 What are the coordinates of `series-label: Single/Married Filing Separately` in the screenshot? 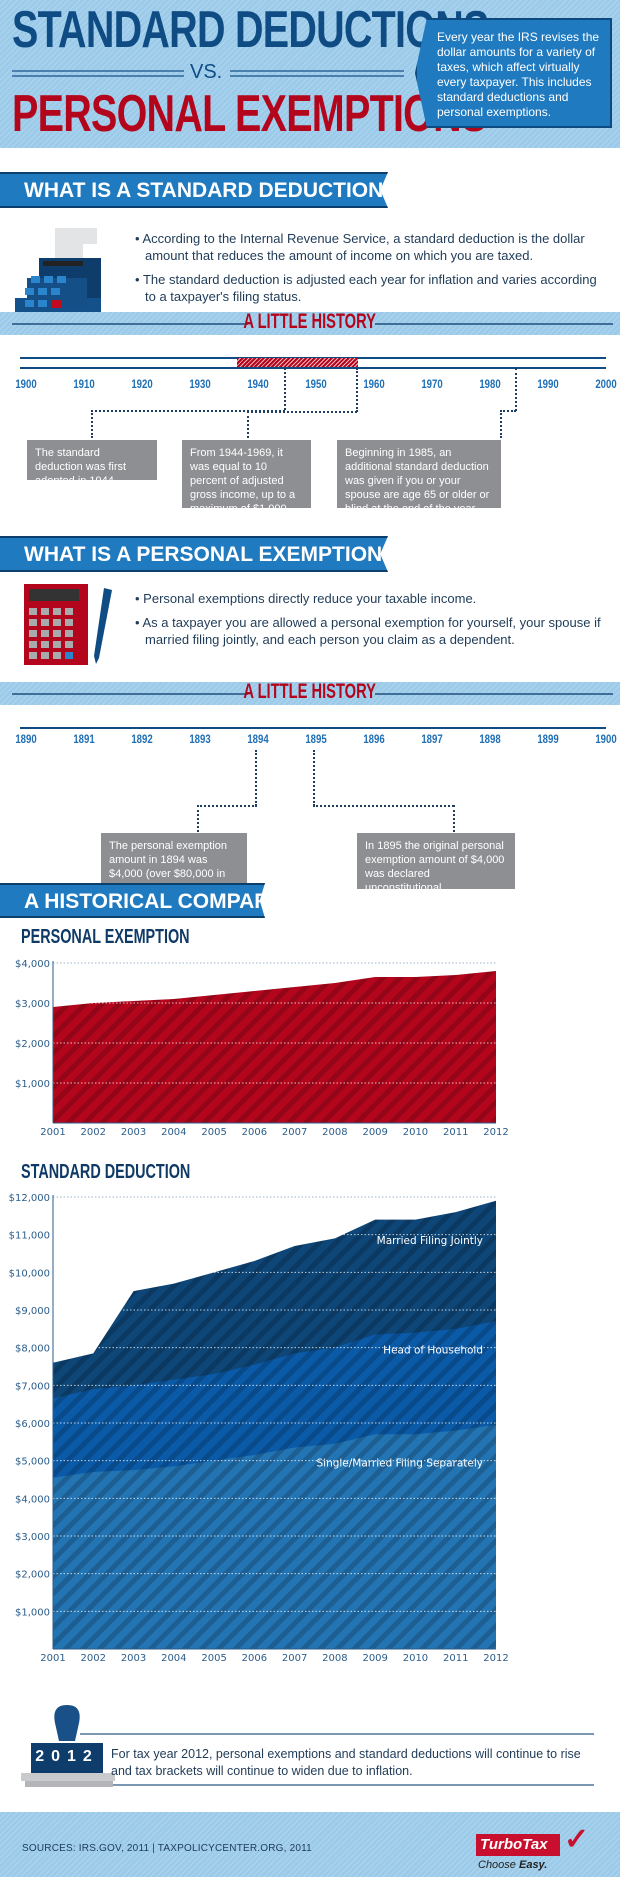 It's located at (399, 1463).